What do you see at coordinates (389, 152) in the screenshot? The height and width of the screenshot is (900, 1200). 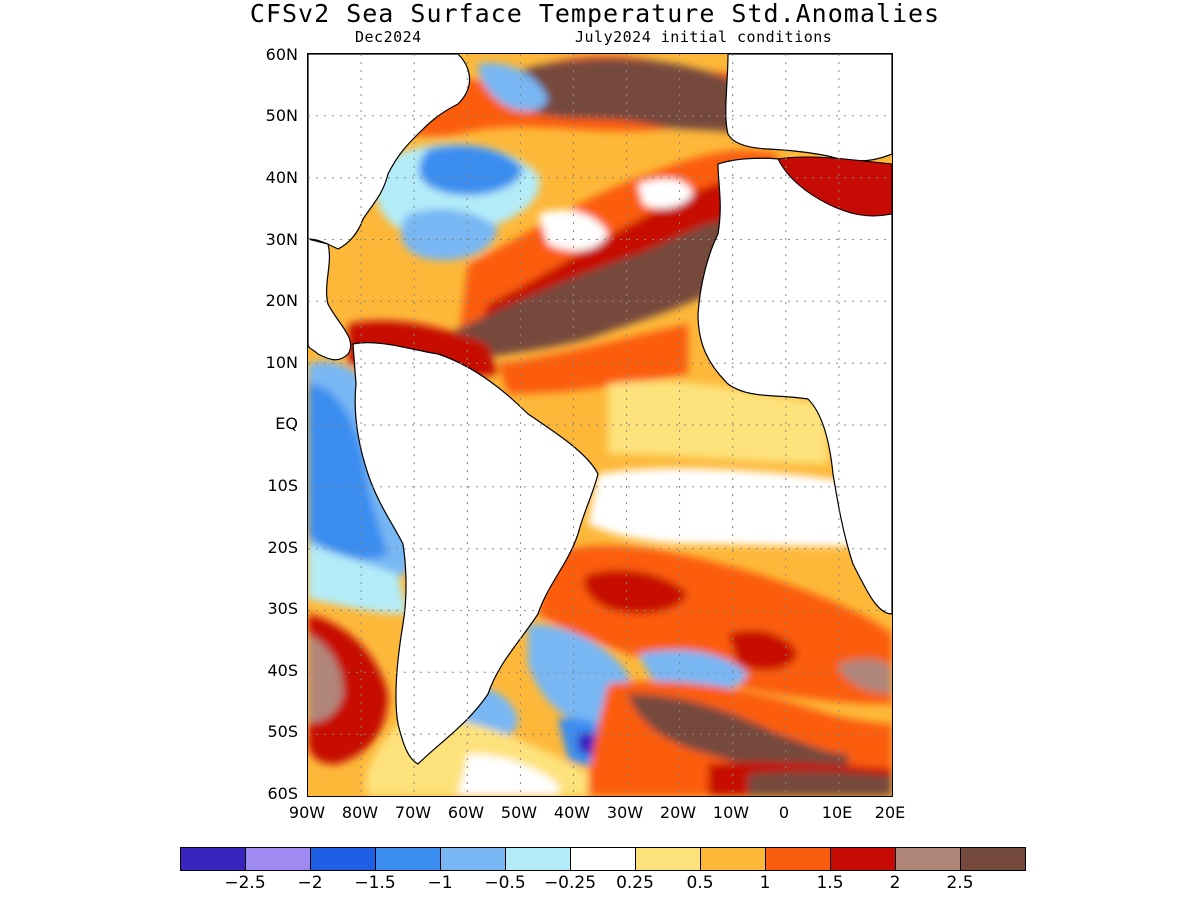 I see `north-america-landmass` at bounding box center [389, 152].